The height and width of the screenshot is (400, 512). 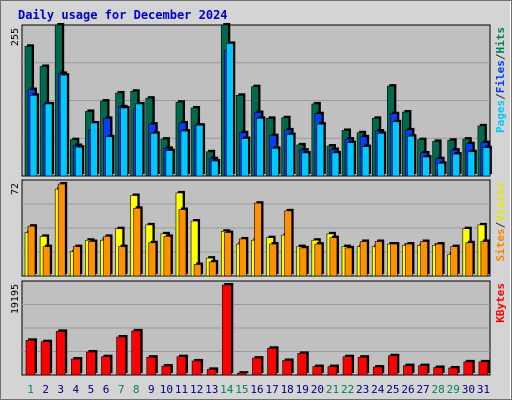 What do you see at coordinates (422, 389) in the screenshot?
I see `x-tick-label: 27` at bounding box center [422, 389].